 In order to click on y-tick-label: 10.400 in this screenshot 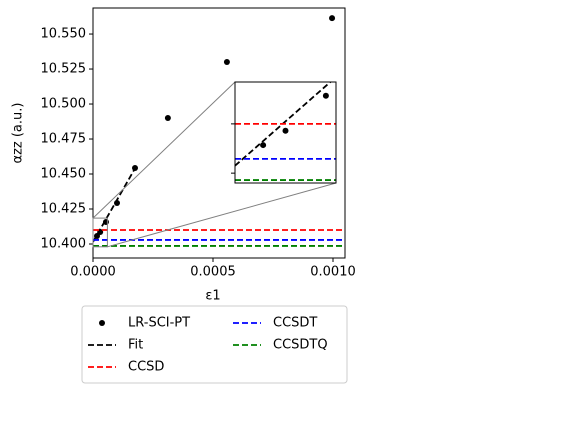, I will do `click(64, 244)`.